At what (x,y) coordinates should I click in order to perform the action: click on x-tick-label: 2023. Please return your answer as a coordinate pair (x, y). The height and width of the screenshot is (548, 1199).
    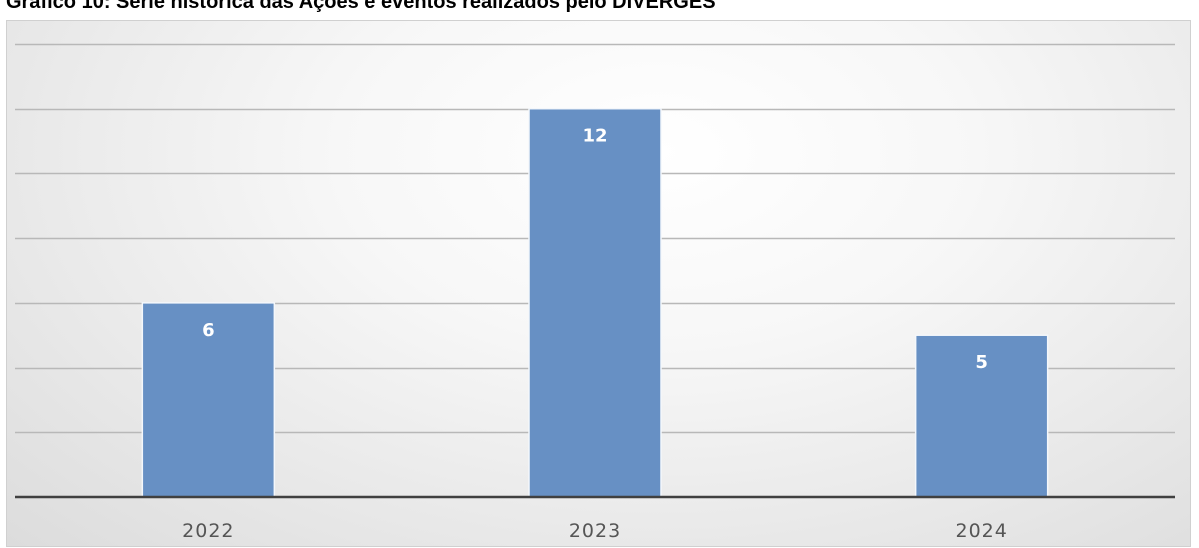
    Looking at the image, I should click on (595, 531).